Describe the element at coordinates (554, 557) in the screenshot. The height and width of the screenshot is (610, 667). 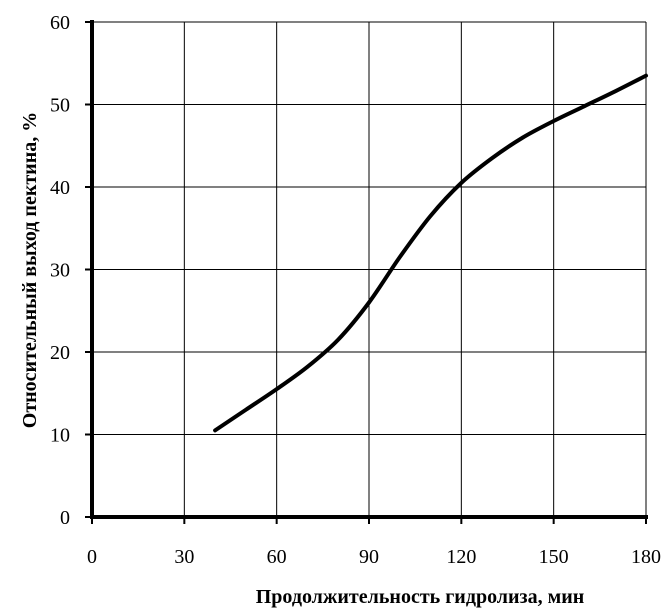
I see `x-tick-label: 150` at that location.